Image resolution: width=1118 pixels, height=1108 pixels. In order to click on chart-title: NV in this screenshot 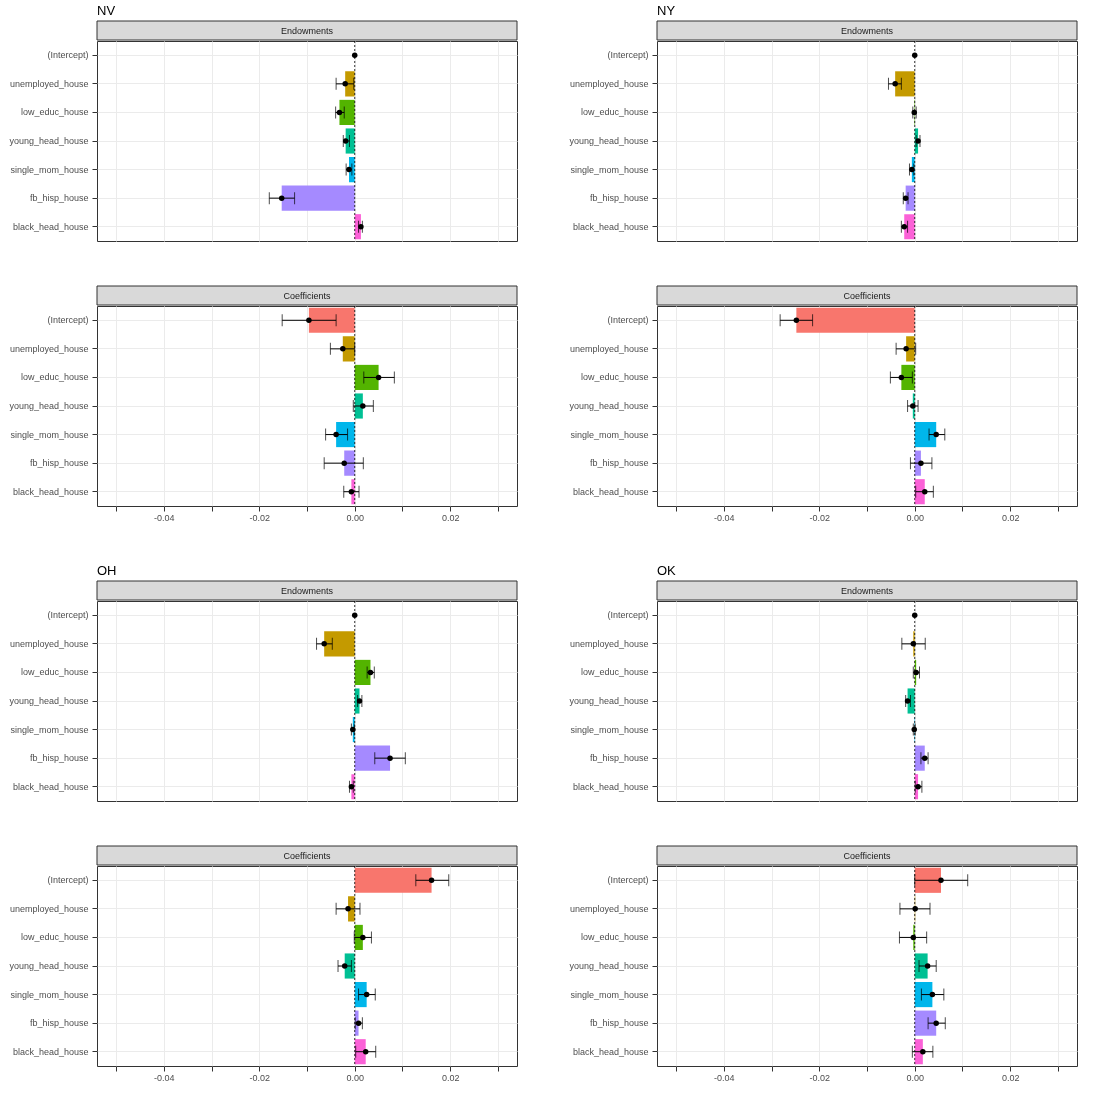, I will do `click(106, 10)`.